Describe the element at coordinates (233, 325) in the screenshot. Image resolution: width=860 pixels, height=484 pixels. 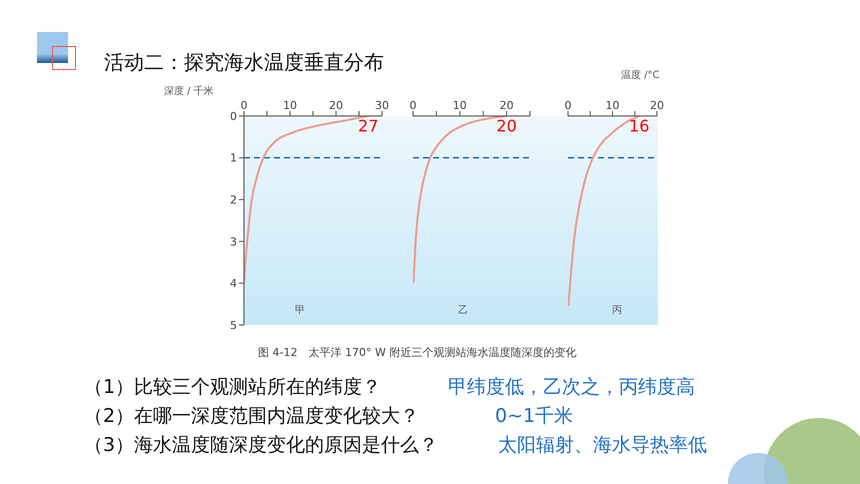
I see `y-tick-label: 5` at that location.